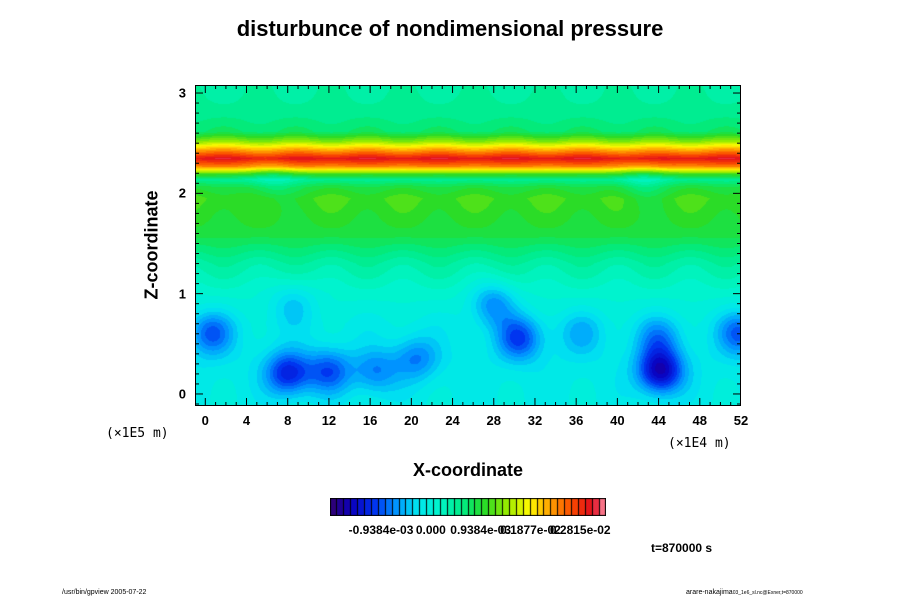  I want to click on x-tick-label: 4, so click(246, 420).